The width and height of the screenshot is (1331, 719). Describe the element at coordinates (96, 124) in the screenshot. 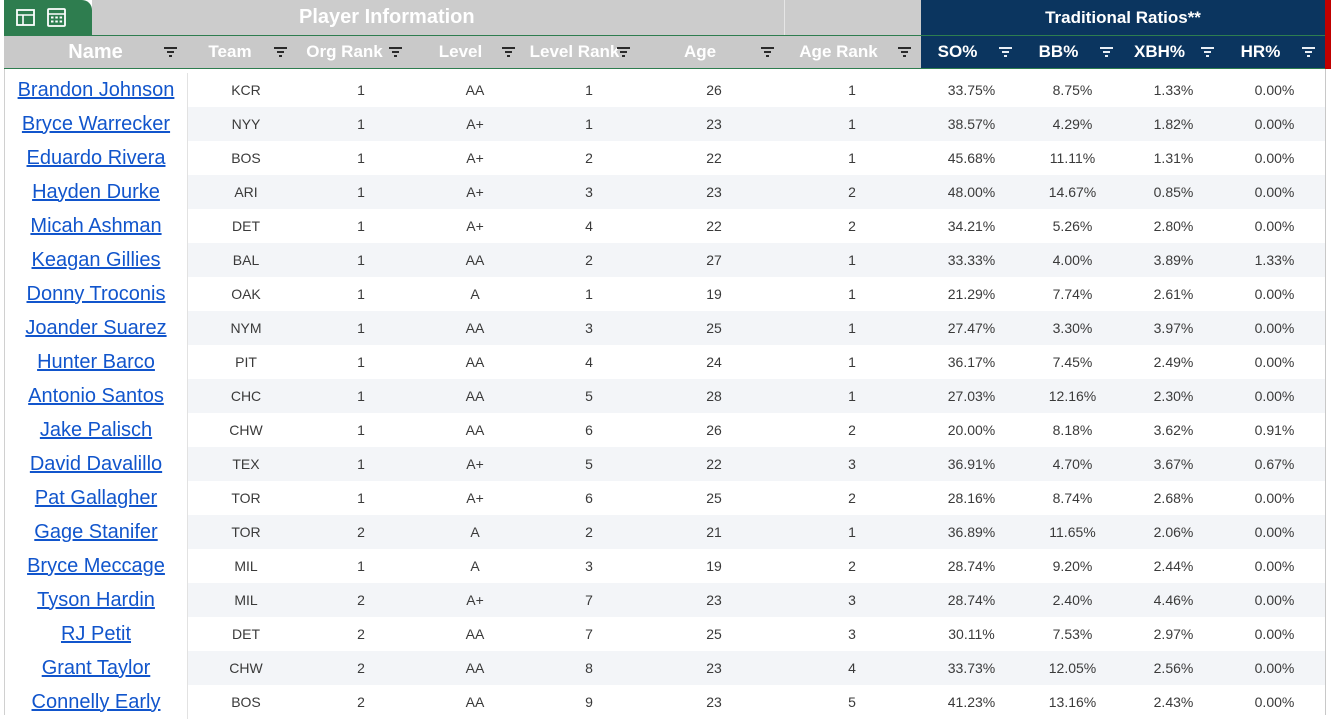

I see `player-name-link: Bryce Warrecker` at that location.